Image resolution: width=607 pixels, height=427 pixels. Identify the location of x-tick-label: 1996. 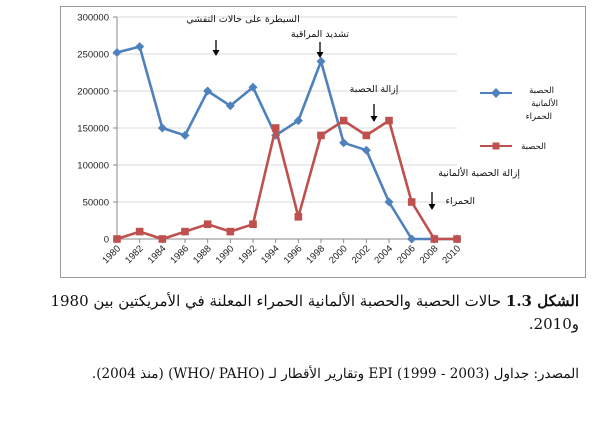
(293, 254).